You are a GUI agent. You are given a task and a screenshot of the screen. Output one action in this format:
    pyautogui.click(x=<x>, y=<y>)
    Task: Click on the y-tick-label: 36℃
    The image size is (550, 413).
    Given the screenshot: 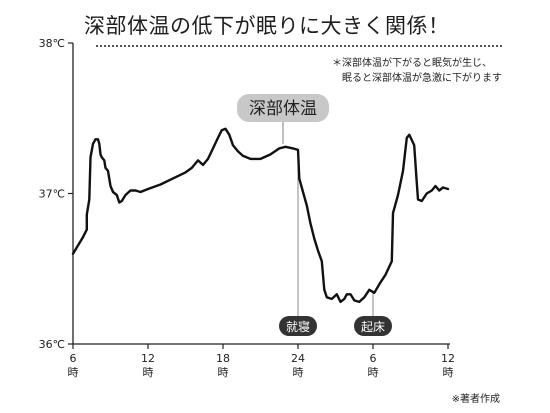 What is the action you would take?
    pyautogui.click(x=52, y=344)
    